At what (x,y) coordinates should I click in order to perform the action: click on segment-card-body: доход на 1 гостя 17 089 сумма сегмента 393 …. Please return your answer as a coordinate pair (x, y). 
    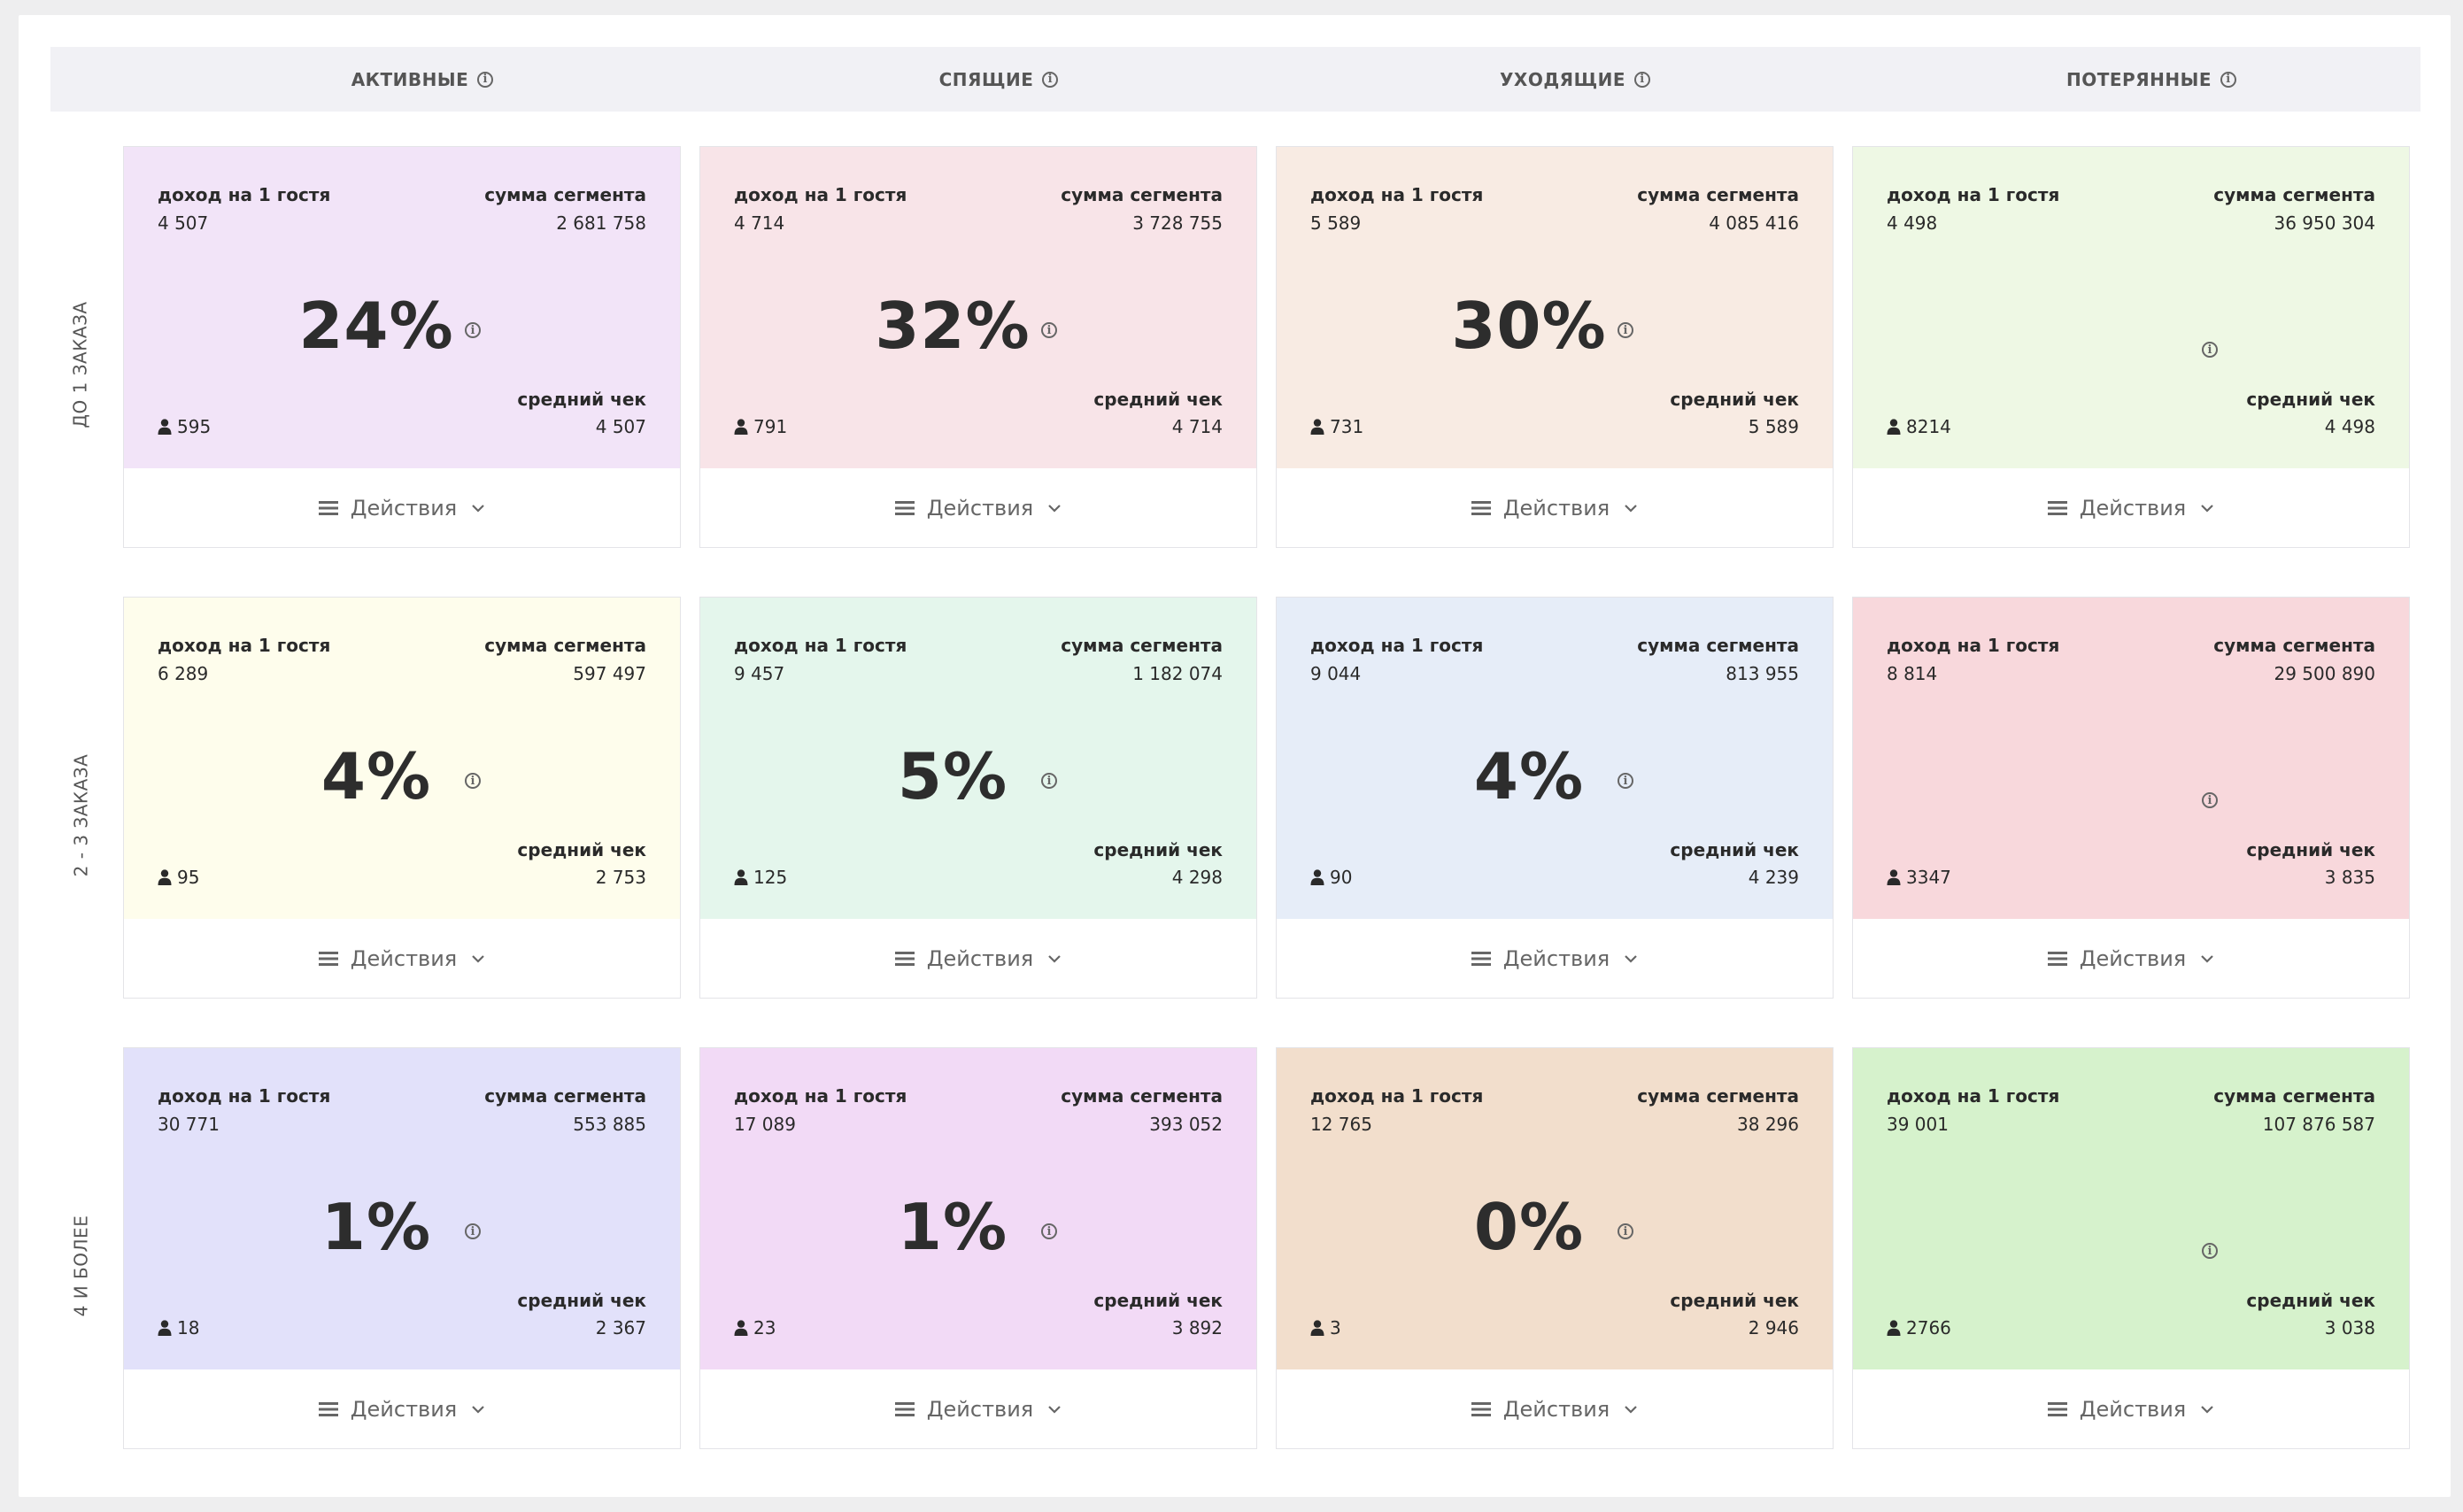
    Looking at the image, I should click on (978, 1208).